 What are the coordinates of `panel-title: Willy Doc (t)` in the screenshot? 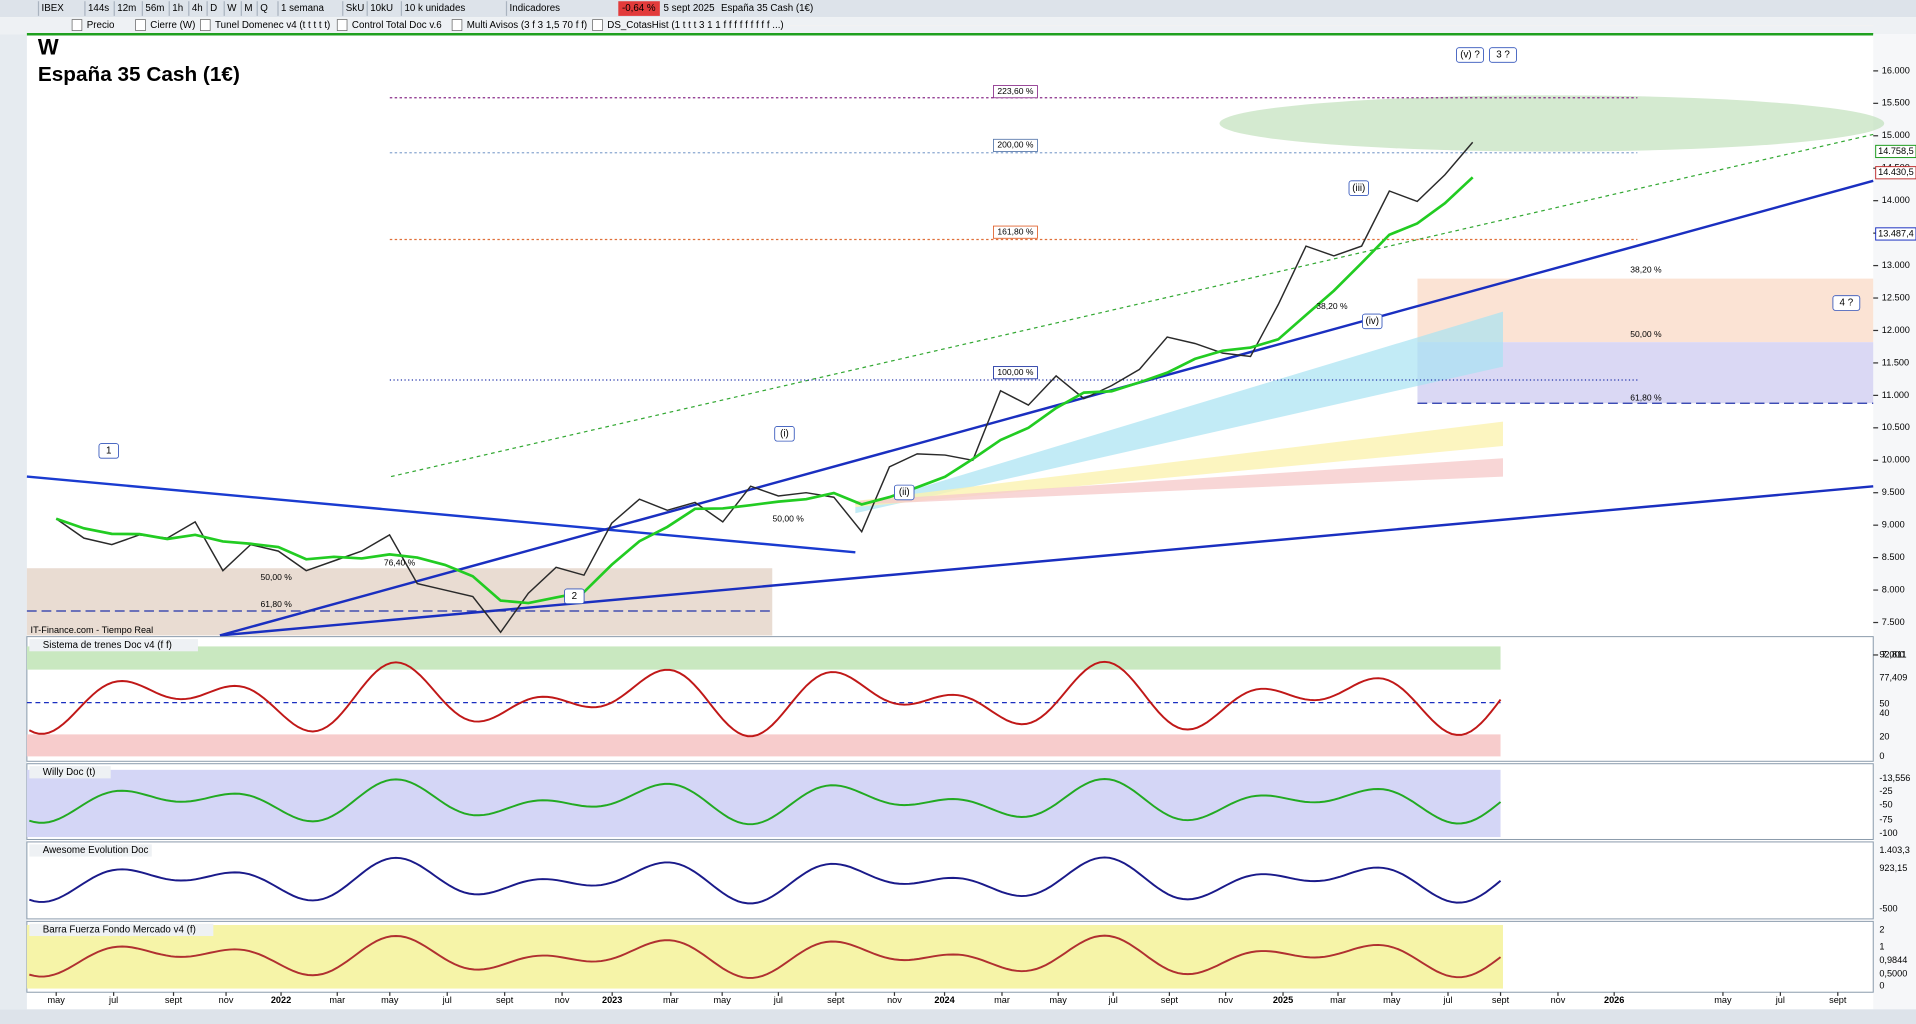 It's located at (69, 772).